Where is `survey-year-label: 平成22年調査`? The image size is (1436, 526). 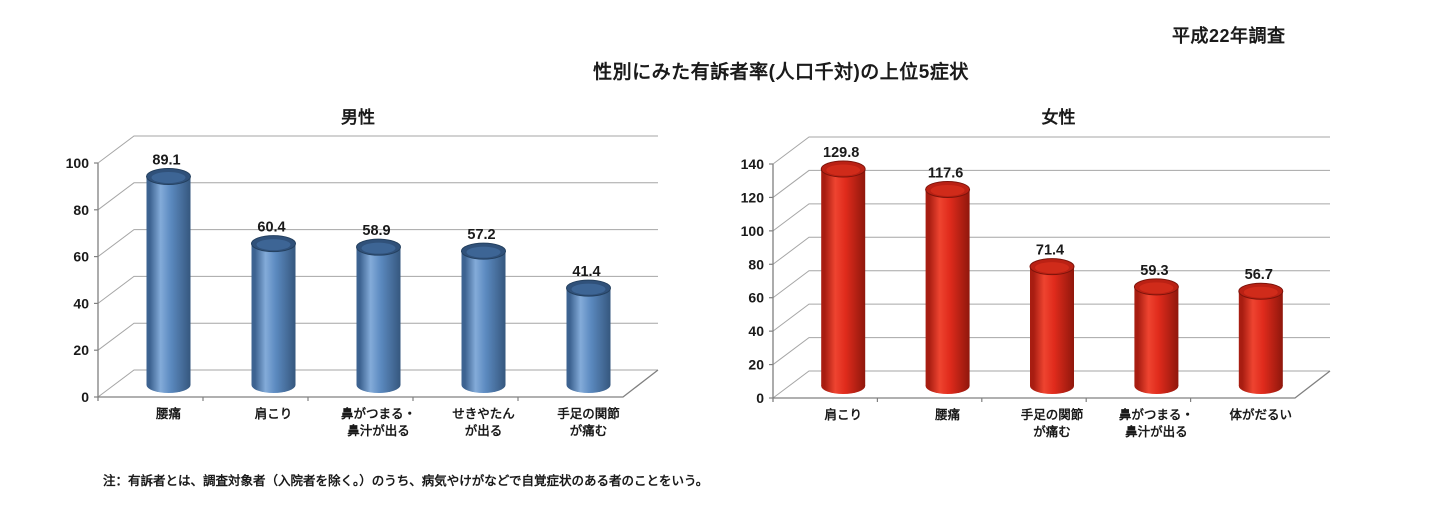
survey-year-label: 平成22年調査 is located at coordinates (1229, 36).